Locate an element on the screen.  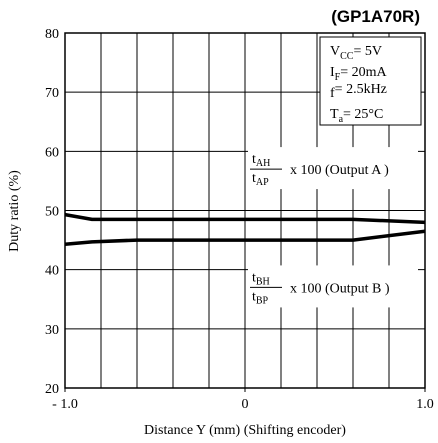
fraction-denominator: tAP is located at coordinates (260, 179).